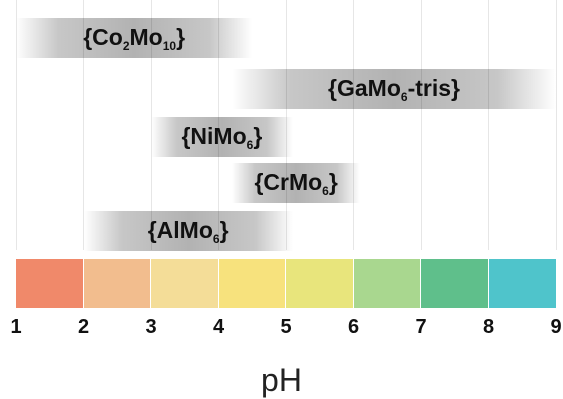  I want to click on range-label: {AlMo6}, so click(188, 231).